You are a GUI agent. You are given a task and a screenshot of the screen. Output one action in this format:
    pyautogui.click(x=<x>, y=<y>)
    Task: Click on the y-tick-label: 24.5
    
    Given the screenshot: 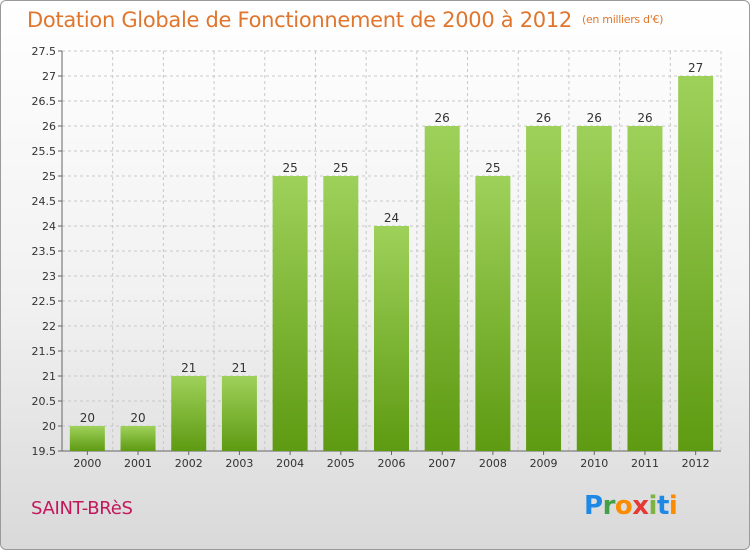 What is the action you would take?
    pyautogui.click(x=44, y=201)
    